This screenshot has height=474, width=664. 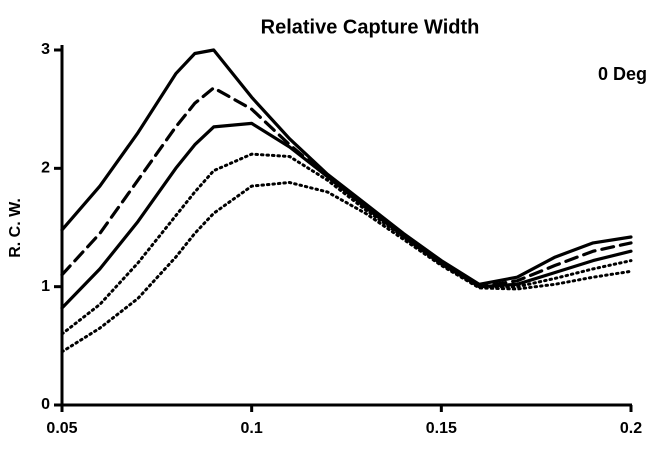 I want to click on y-tick-label: 0, so click(x=45, y=404).